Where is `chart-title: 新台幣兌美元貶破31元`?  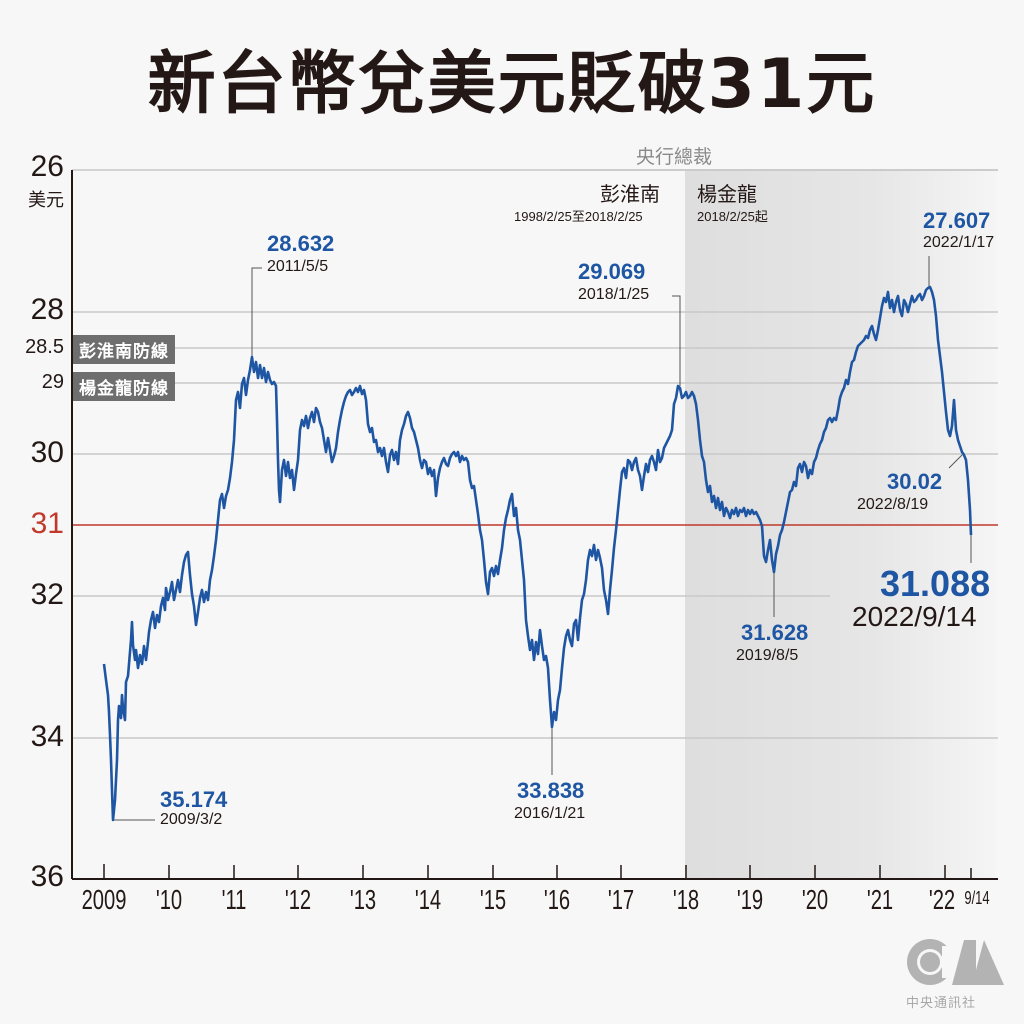 chart-title: 新台幣兌美元貶破31元 is located at coordinates (512, 84).